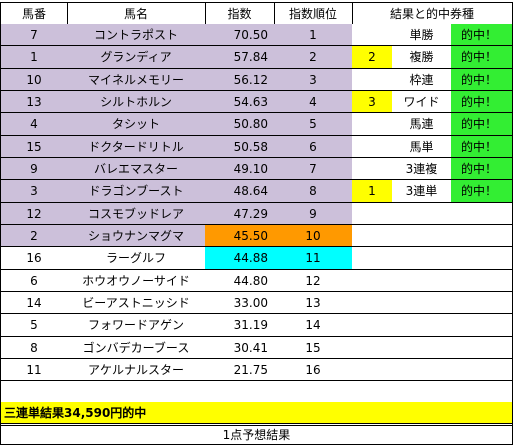 This screenshot has width=513, height=446. I want to click on horse-number-cell: 16, so click(34, 258).